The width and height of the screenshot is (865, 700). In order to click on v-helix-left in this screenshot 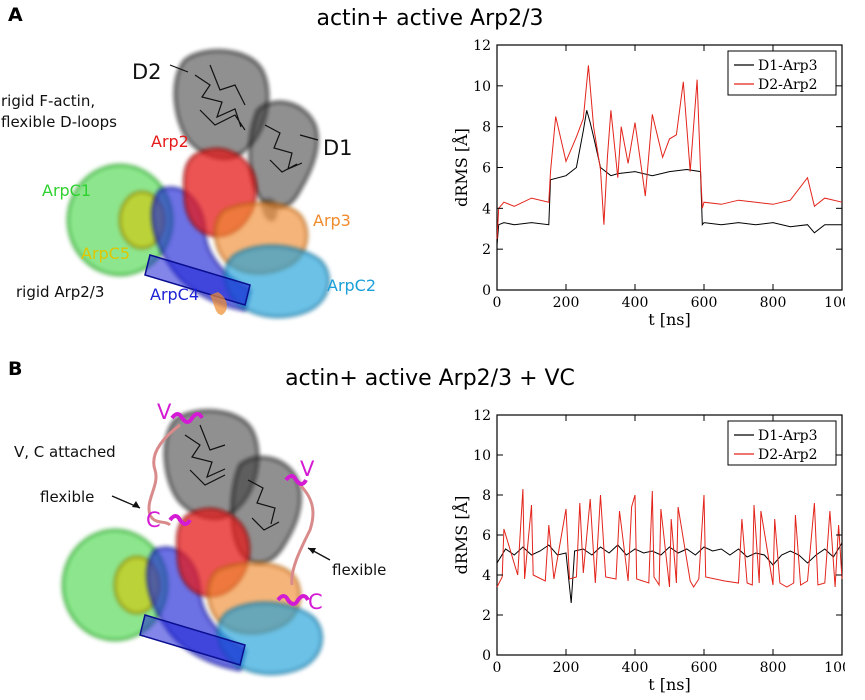, I will do `click(187, 418)`.